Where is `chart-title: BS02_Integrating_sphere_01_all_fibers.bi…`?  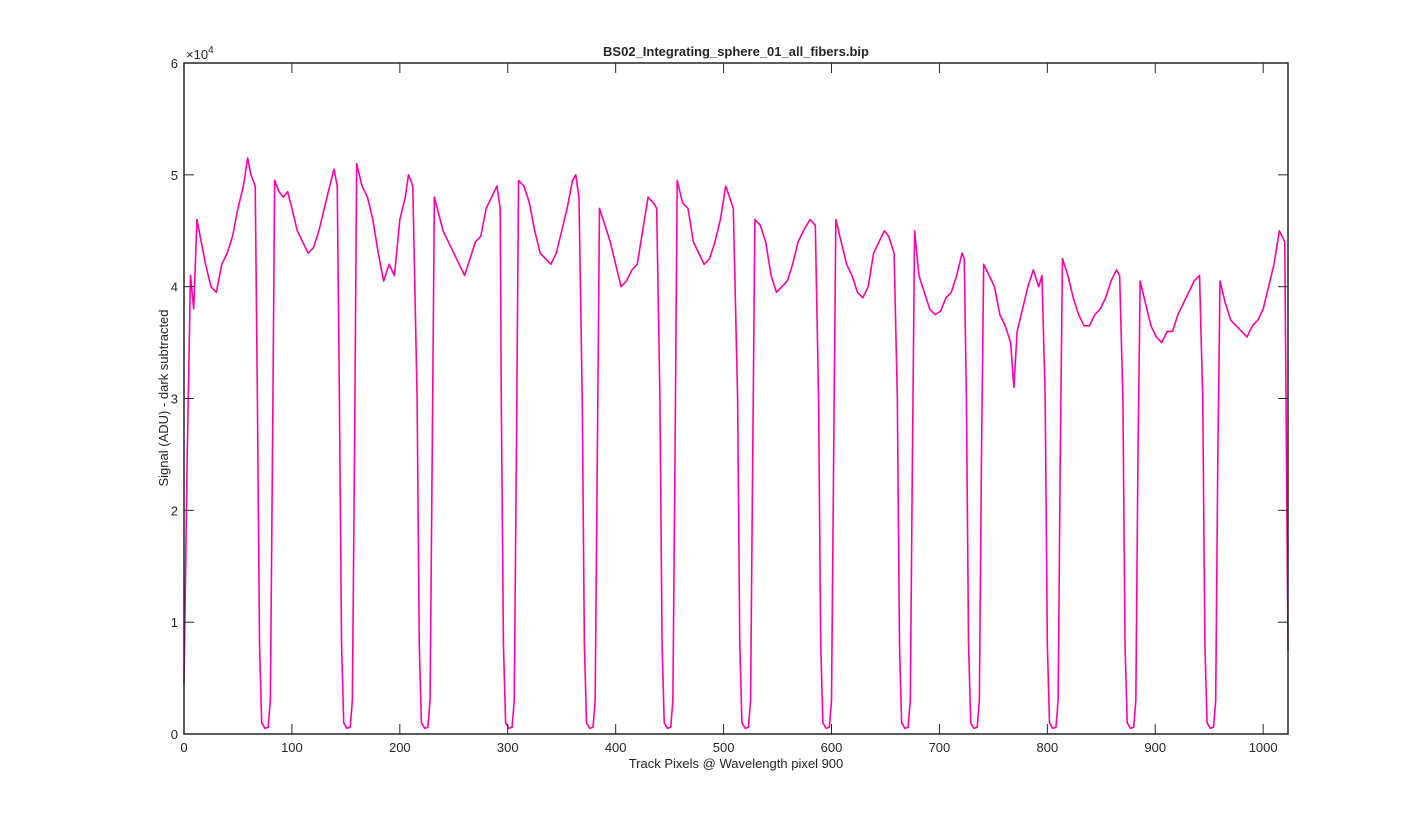 chart-title: BS02_Integrating_sphere_01_all_fibers.bi… is located at coordinates (736, 51).